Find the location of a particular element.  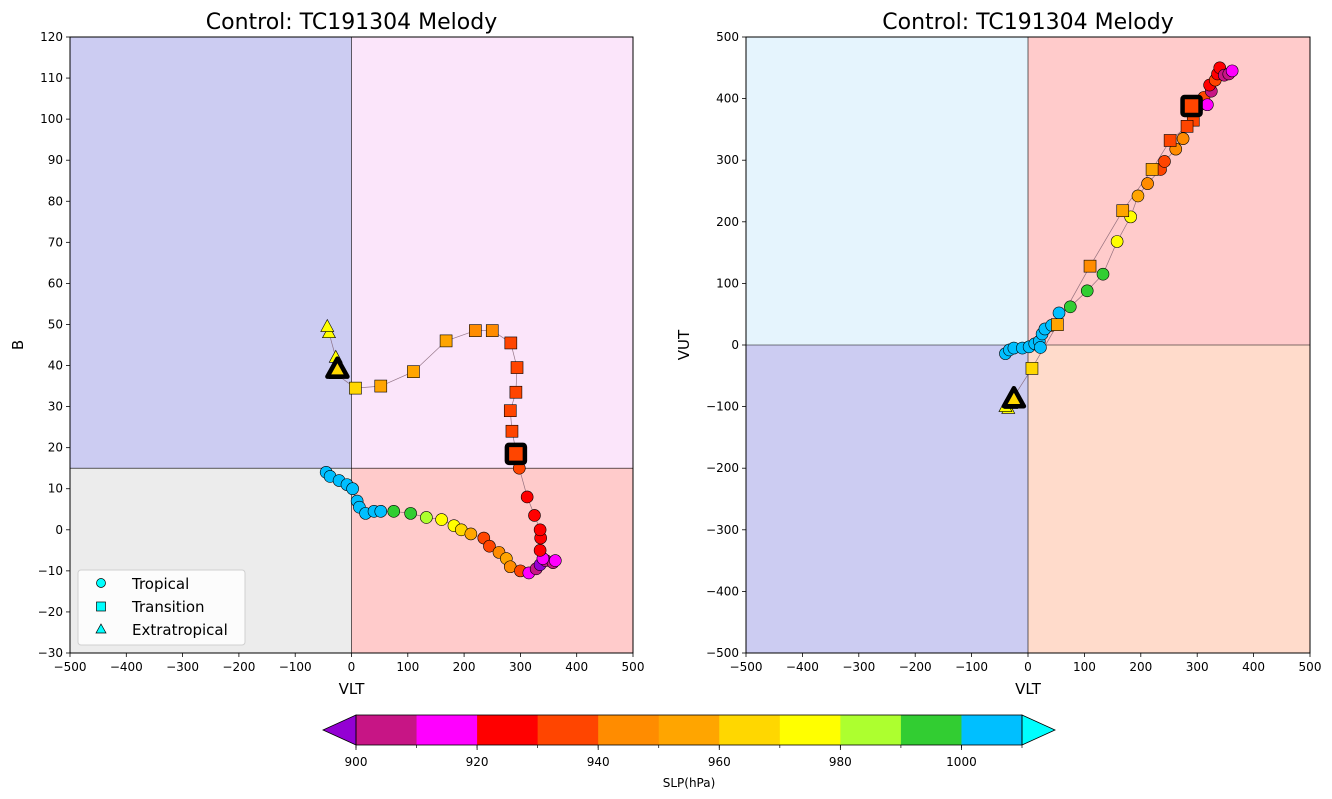

x-tick-label: 200 is located at coordinates (1140, 667).